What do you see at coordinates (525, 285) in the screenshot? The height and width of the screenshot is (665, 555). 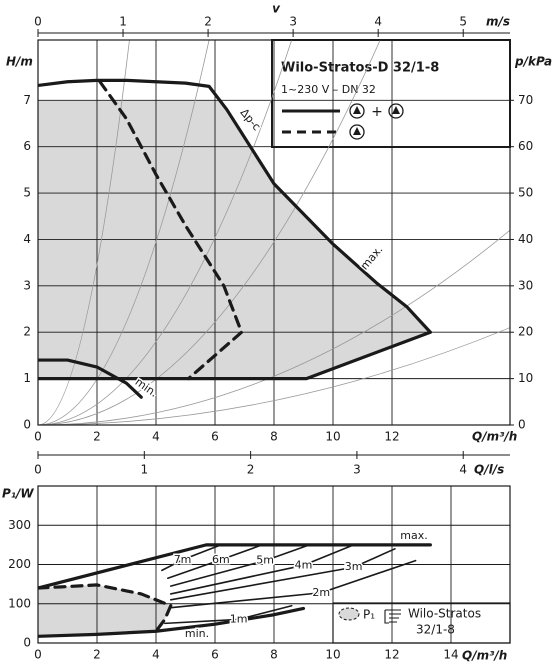 I see `y2-tick-label: 30` at bounding box center [525, 285].